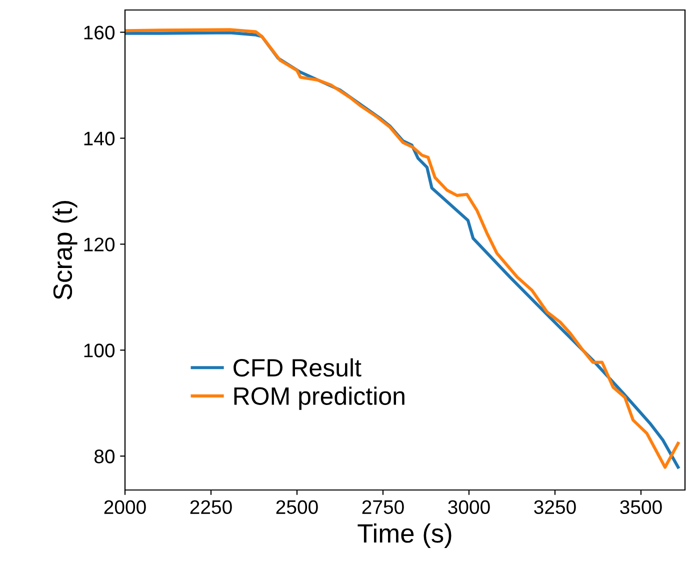  I want to click on x-tick-label: 3250, so click(555, 507).